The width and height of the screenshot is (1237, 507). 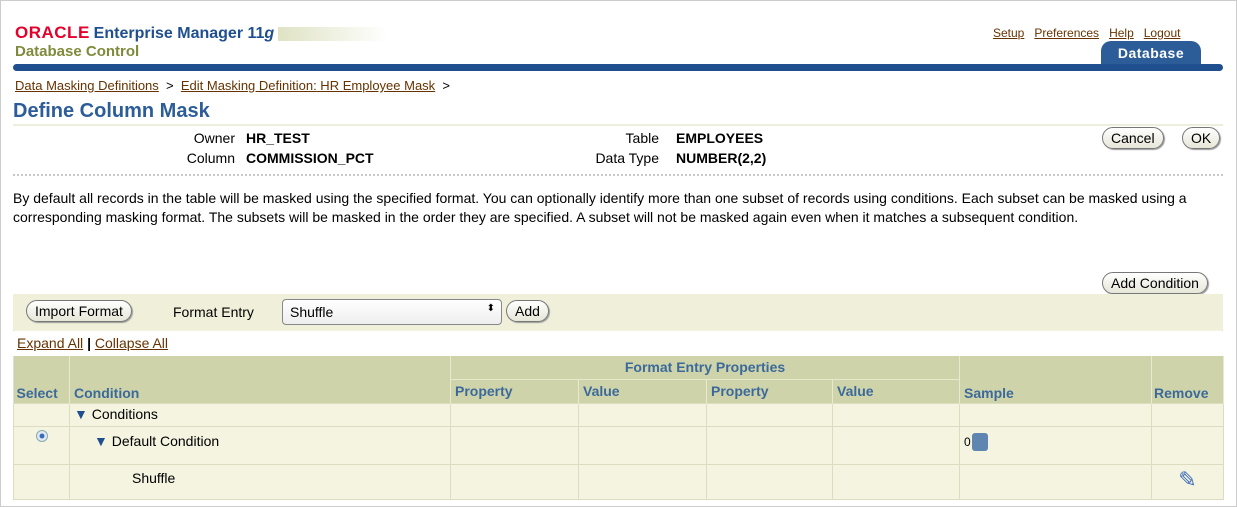 What do you see at coordinates (979, 441) in the screenshot?
I see `sample-icon` at bounding box center [979, 441].